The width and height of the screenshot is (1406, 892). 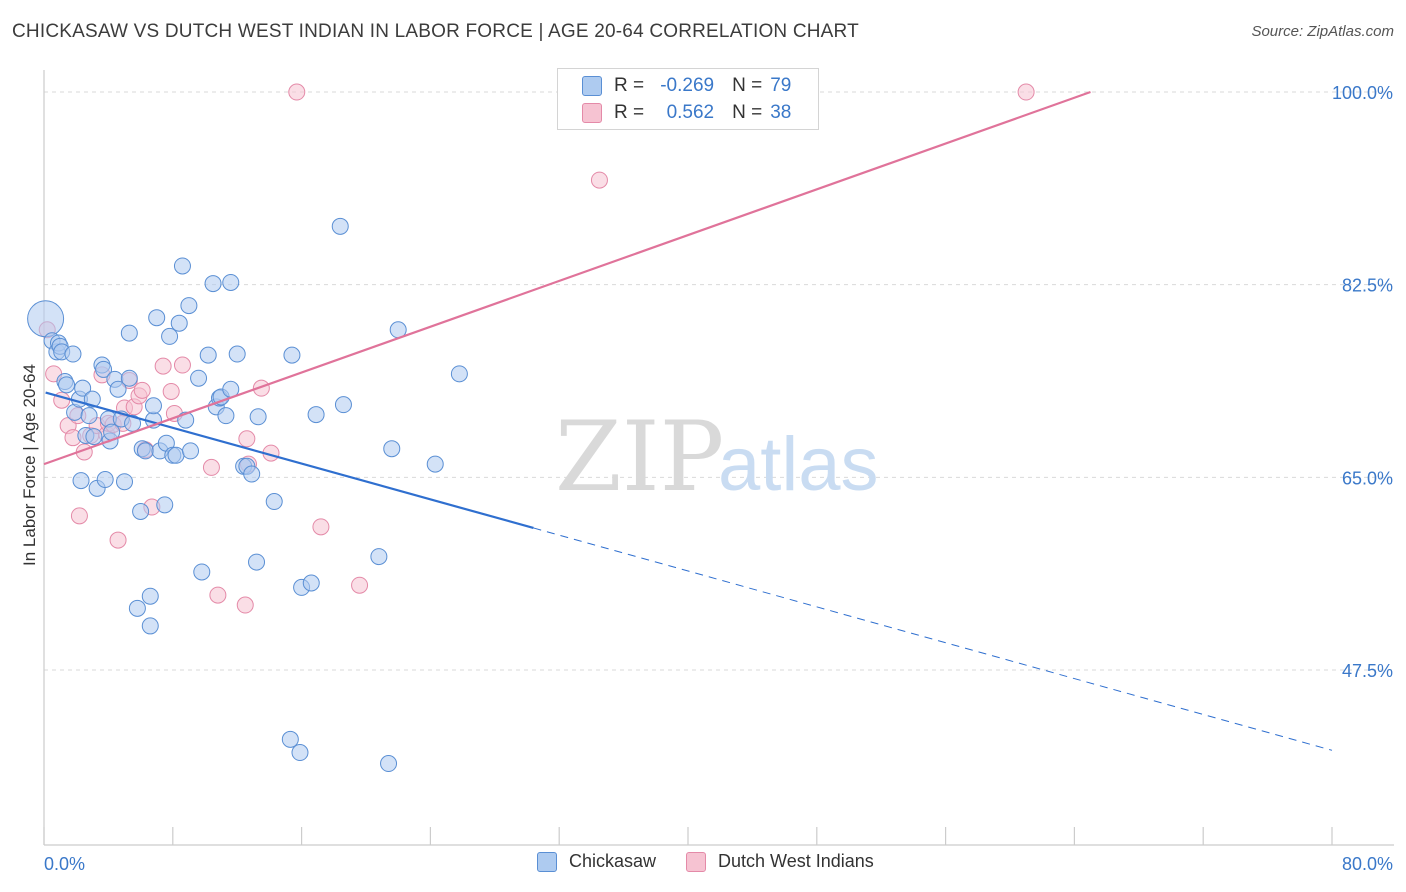 I want to click on chickasaw-trend-extension, so click(x=933, y=639).